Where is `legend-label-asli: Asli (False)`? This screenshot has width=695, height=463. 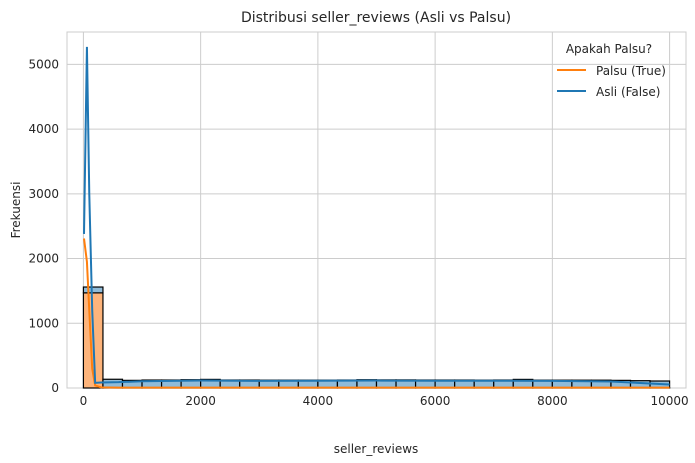 legend-label-asli: Asli (False) is located at coordinates (628, 92).